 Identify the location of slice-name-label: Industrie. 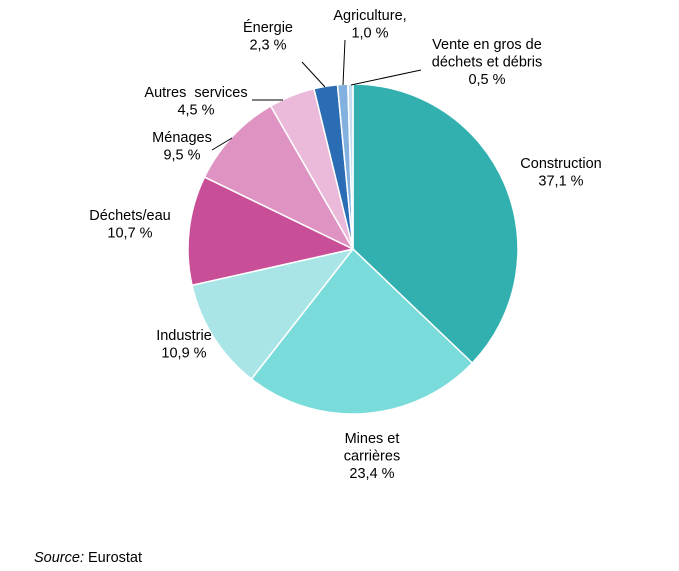
(184, 336).